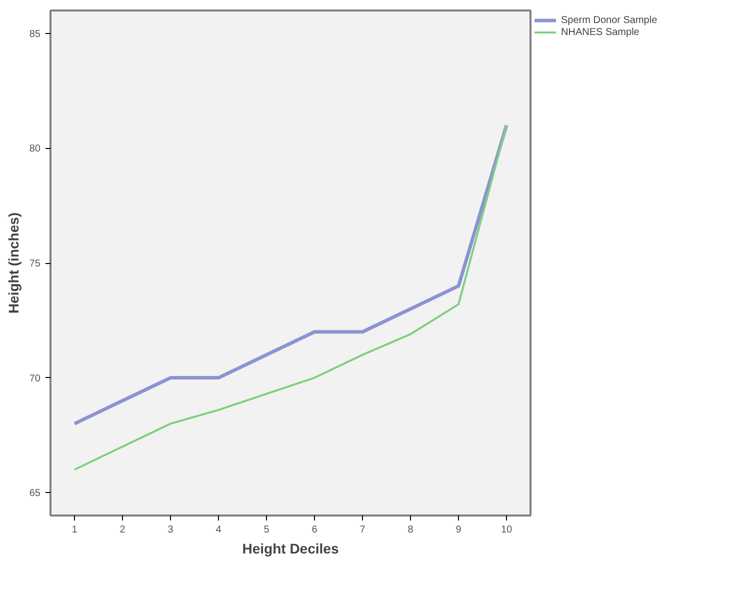 The width and height of the screenshot is (739, 600). Describe the element at coordinates (35, 494) in the screenshot. I see `y-tick-label: 65` at that location.